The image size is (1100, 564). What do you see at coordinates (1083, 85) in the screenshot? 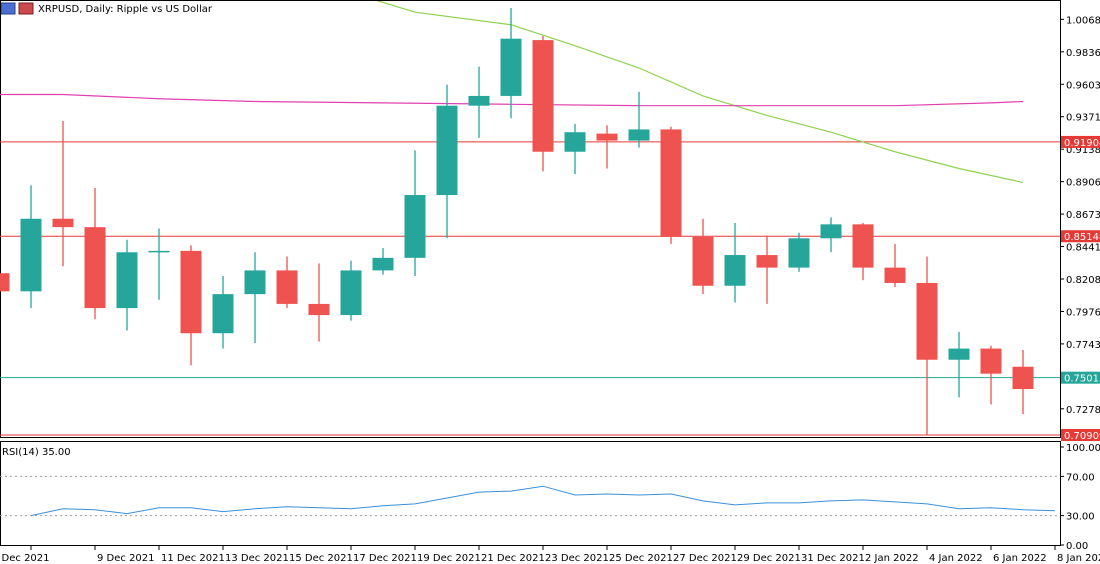
I see `price-tick-label: 0.96035` at bounding box center [1083, 85].